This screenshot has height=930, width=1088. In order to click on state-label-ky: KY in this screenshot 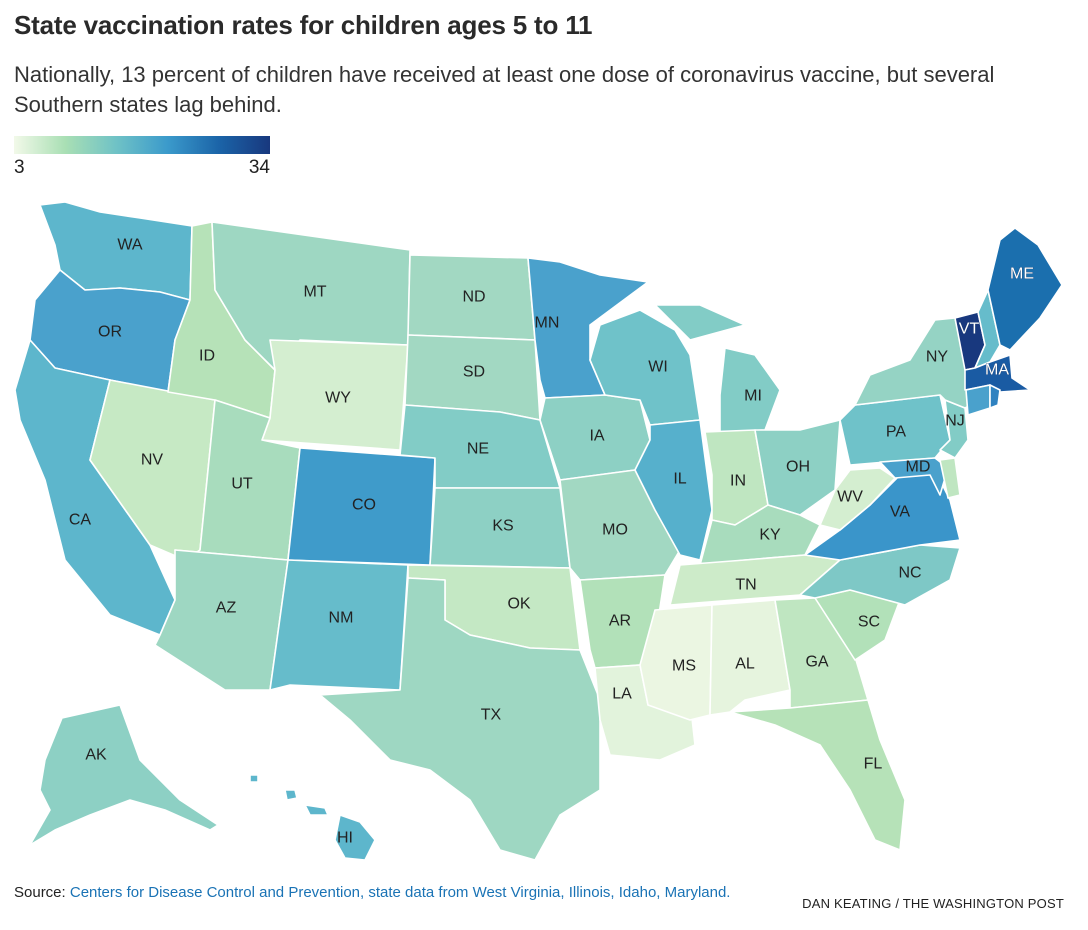, I will do `click(770, 535)`.